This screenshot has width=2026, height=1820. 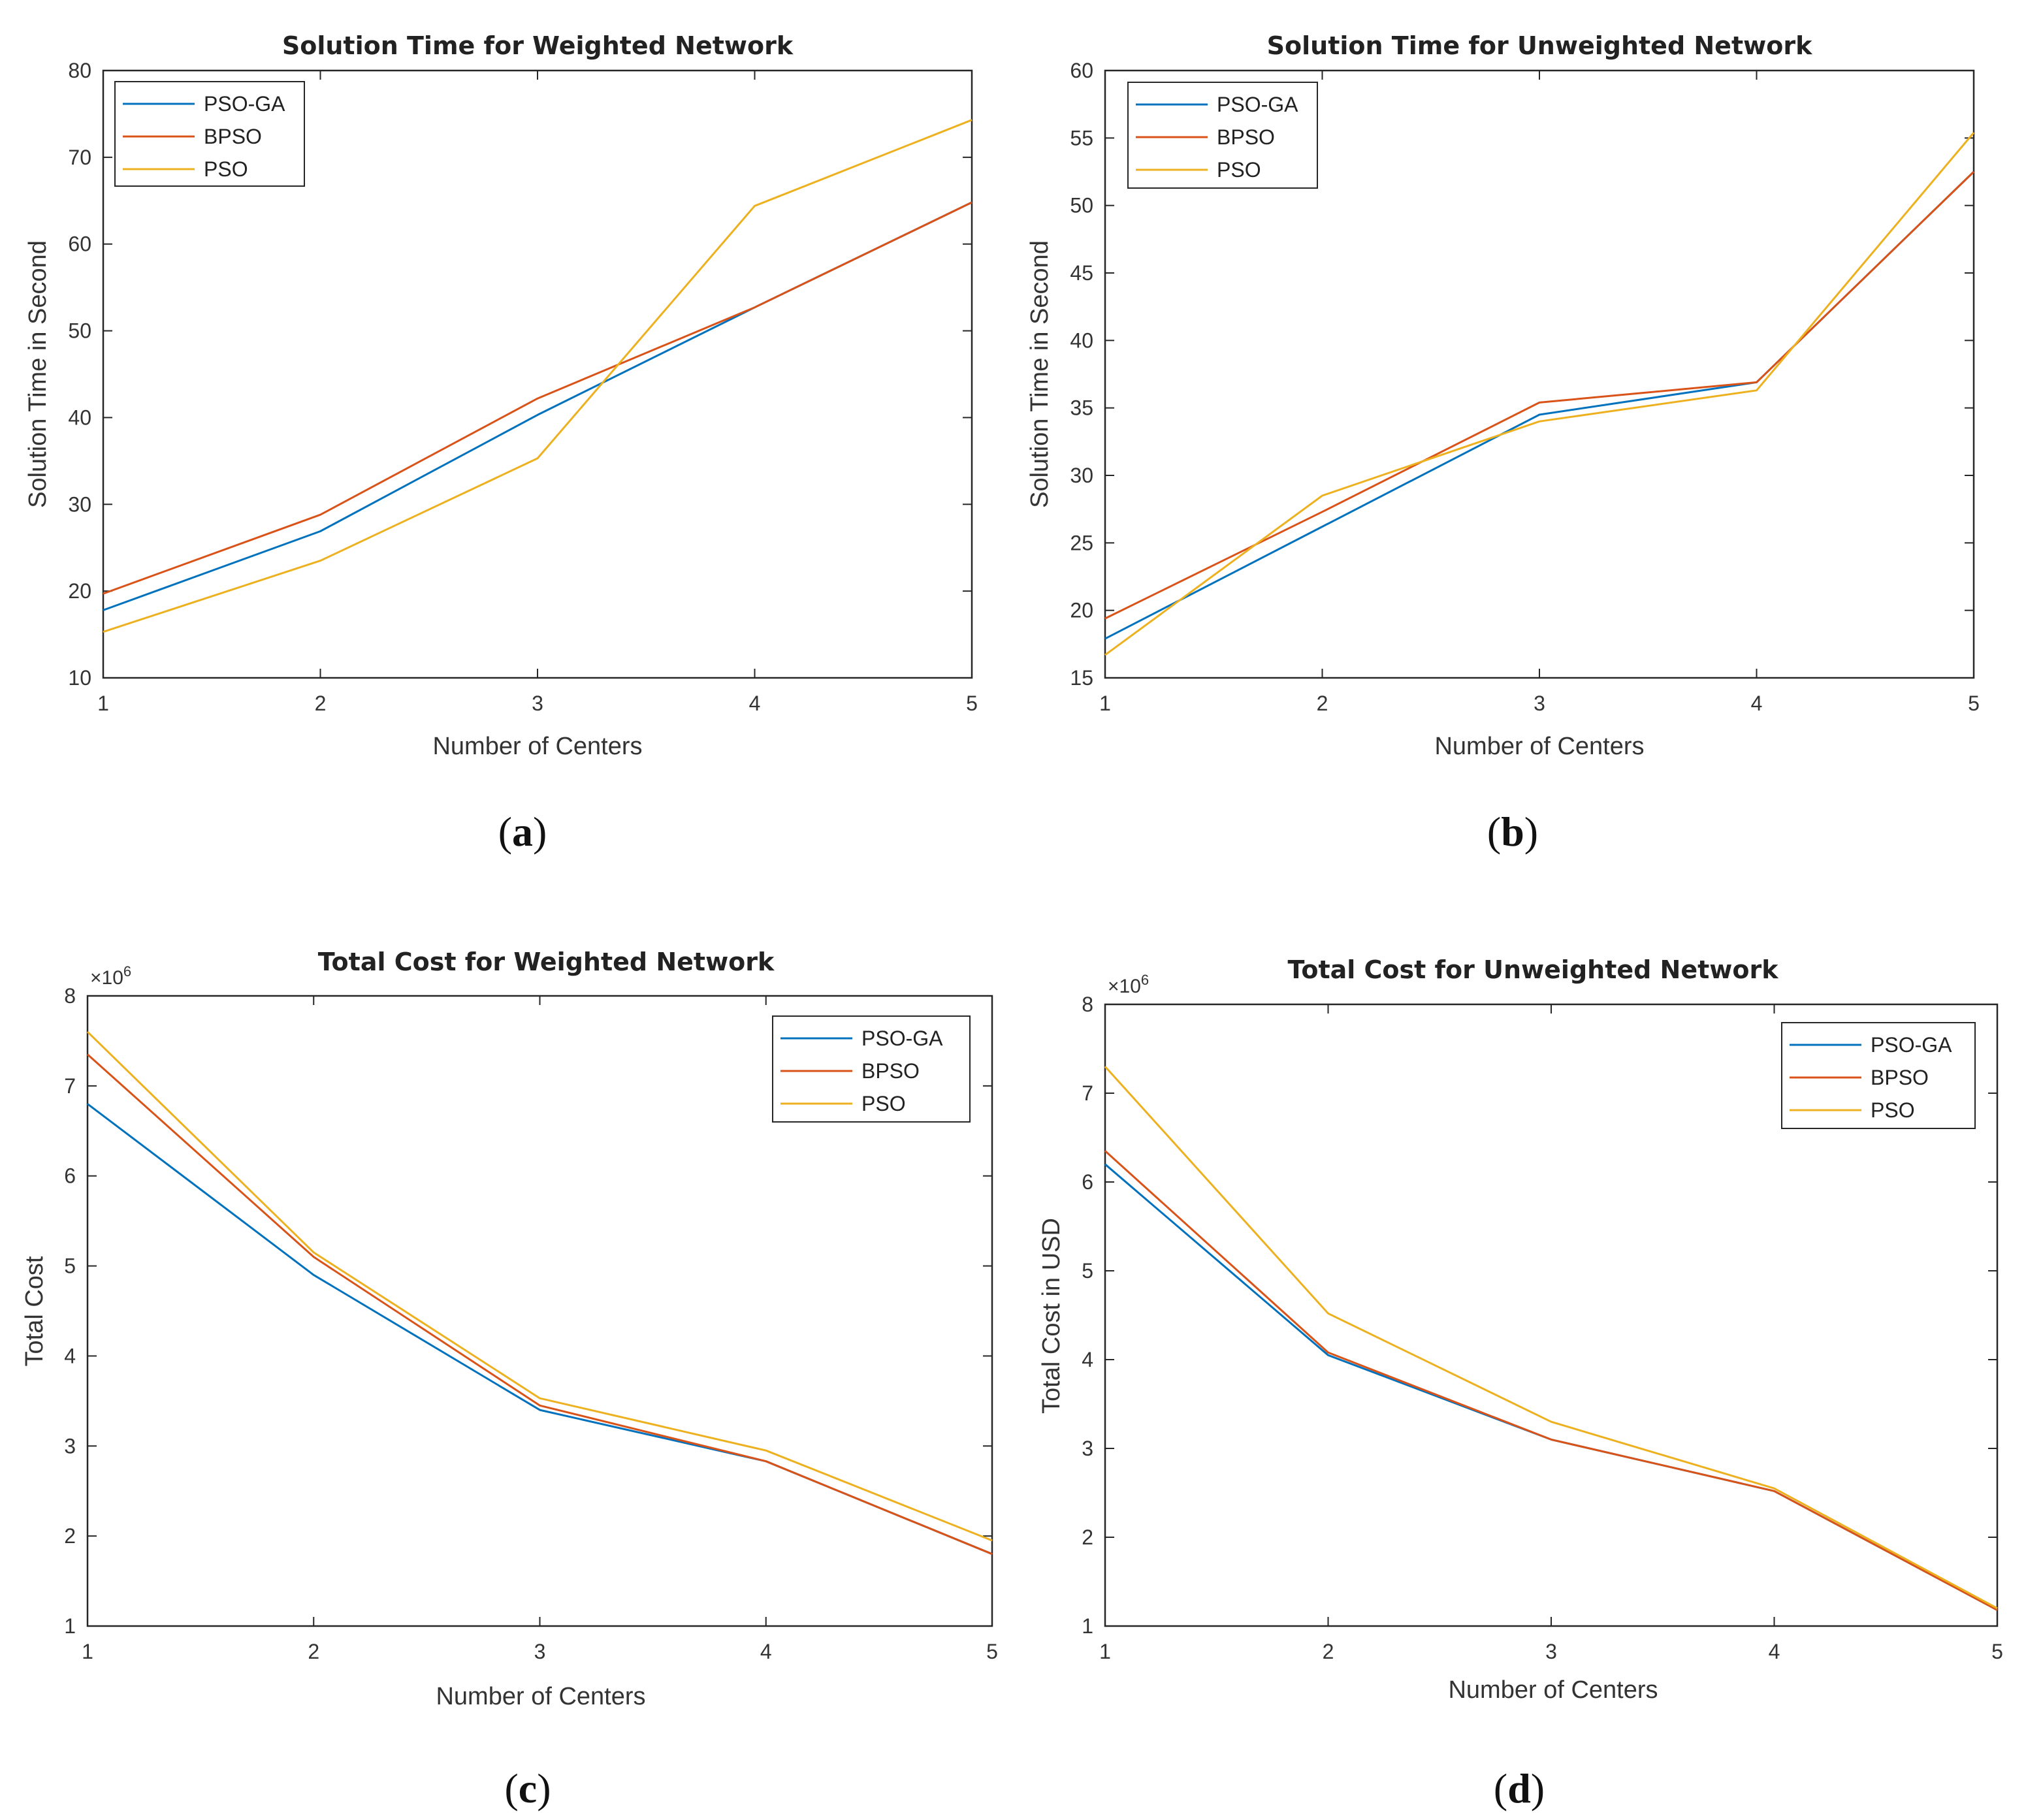 I want to click on y-tick-label: 25, so click(x=1081, y=542).